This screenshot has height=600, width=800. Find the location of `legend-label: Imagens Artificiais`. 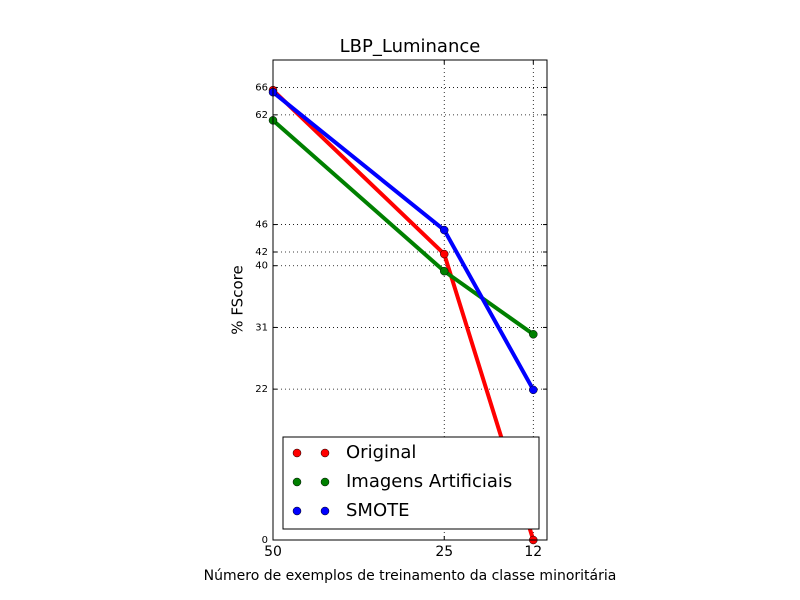

legend-label: Imagens Artificiais is located at coordinates (429, 481).